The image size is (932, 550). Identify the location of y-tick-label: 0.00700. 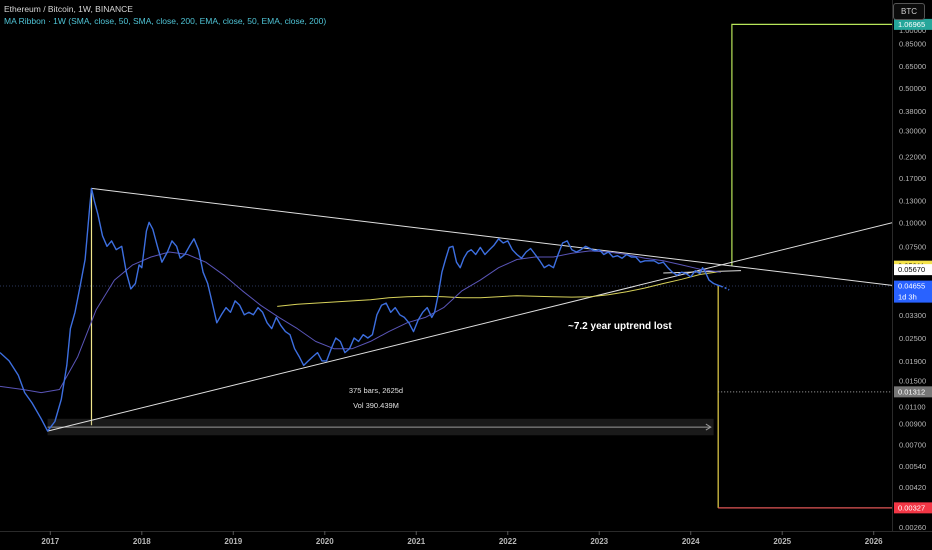
(912, 444).